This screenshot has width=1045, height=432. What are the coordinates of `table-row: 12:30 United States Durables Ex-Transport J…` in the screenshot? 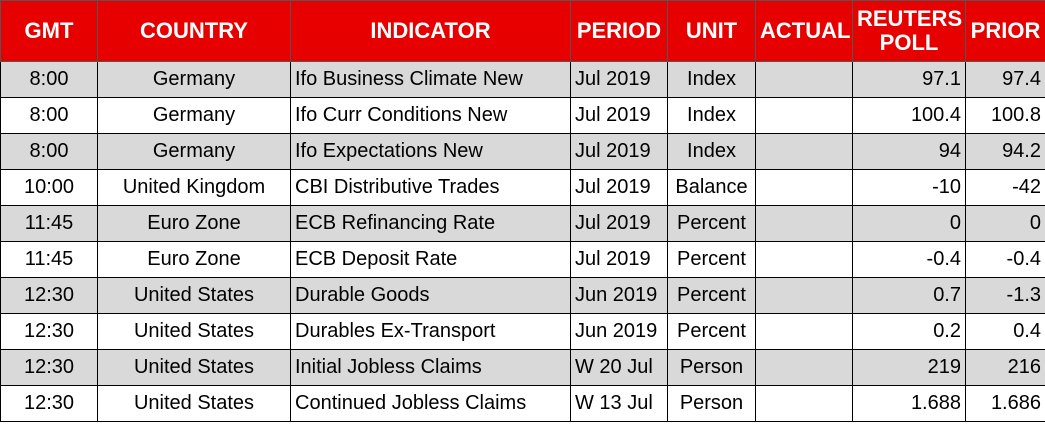 It's located at (522, 331).